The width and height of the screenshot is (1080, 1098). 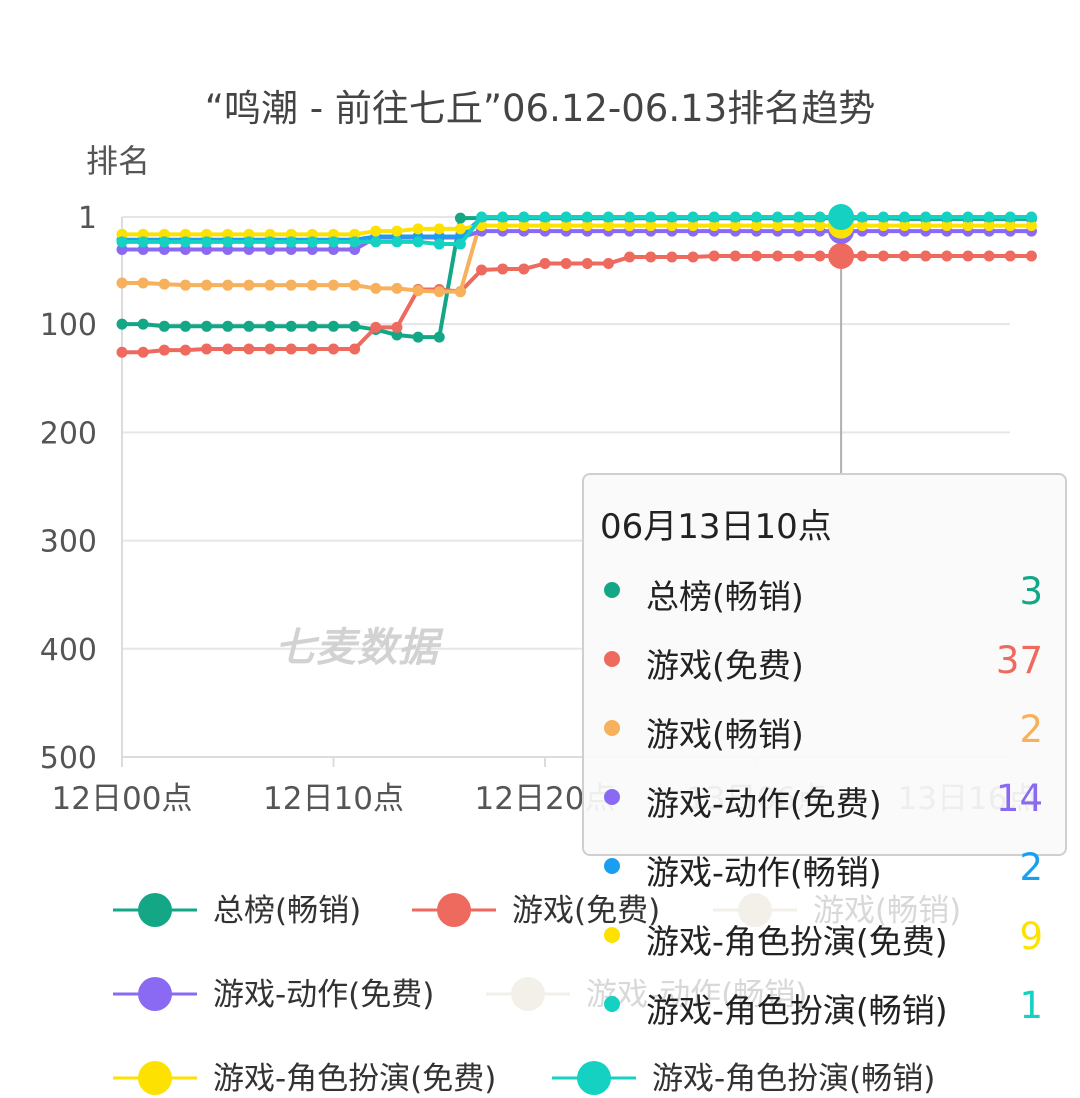 What do you see at coordinates (354, 1079) in the screenshot?
I see `legend-label: 游戏-角色扮演(免费)` at bounding box center [354, 1079].